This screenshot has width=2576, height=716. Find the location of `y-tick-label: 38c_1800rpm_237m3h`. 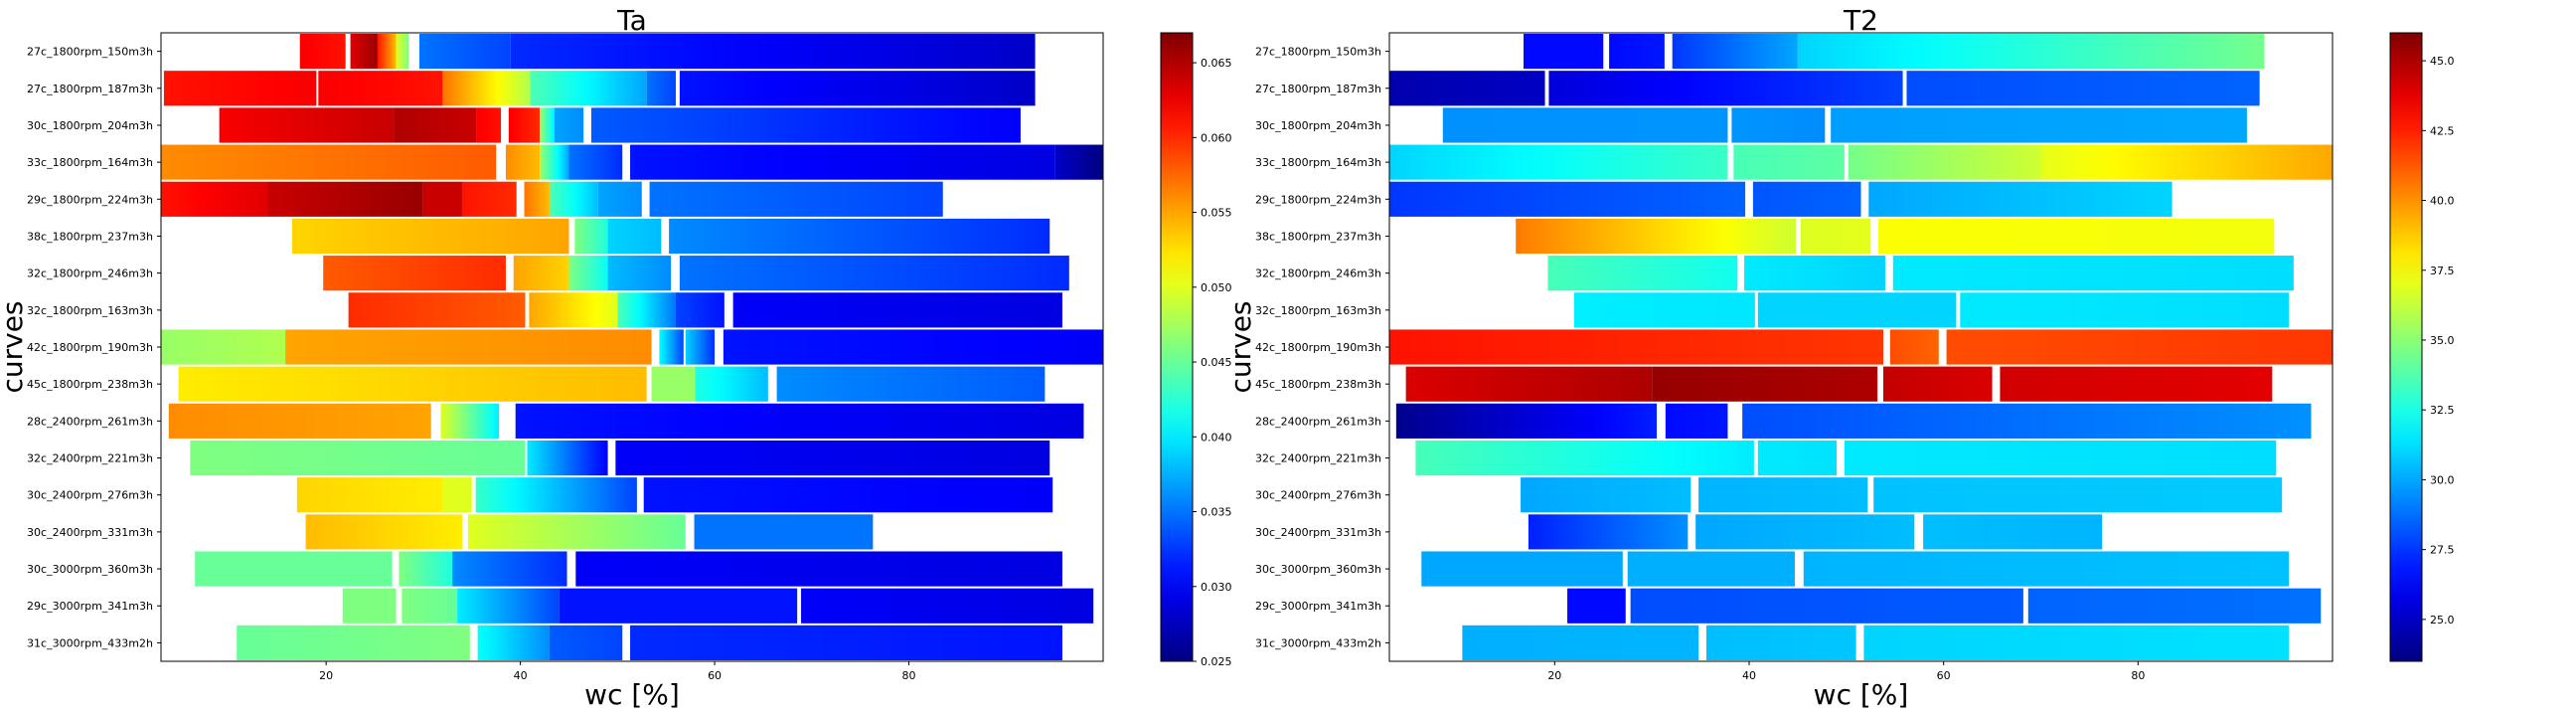

y-tick-label: 38c_1800rpm_237m3h is located at coordinates (1318, 236).